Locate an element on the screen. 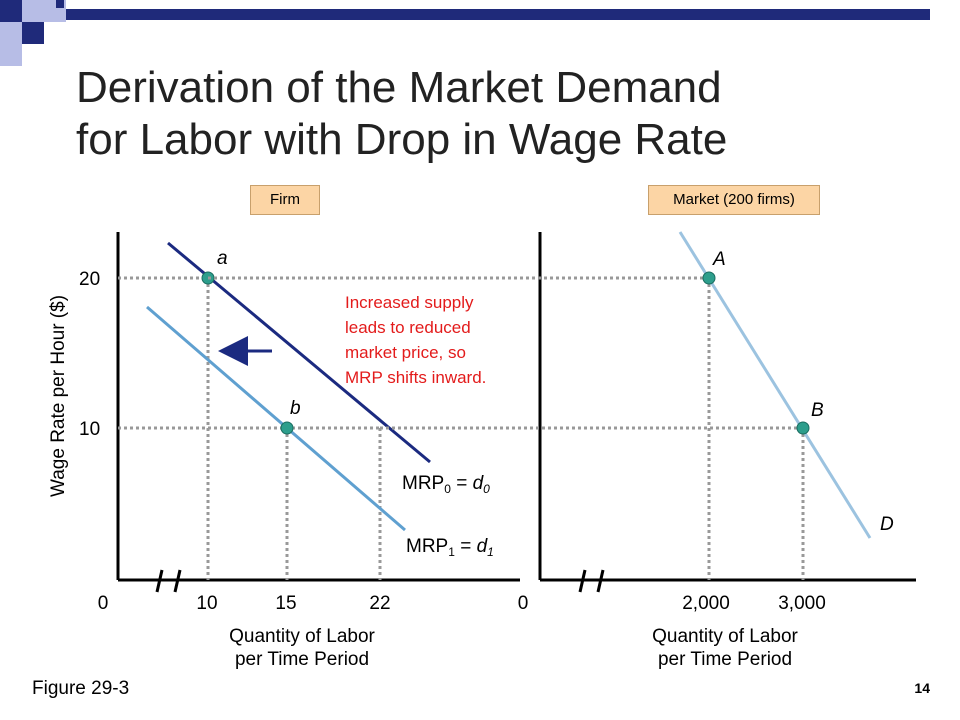 This screenshot has height=720, width=960. x-tick-0: 0 is located at coordinates (103, 603).